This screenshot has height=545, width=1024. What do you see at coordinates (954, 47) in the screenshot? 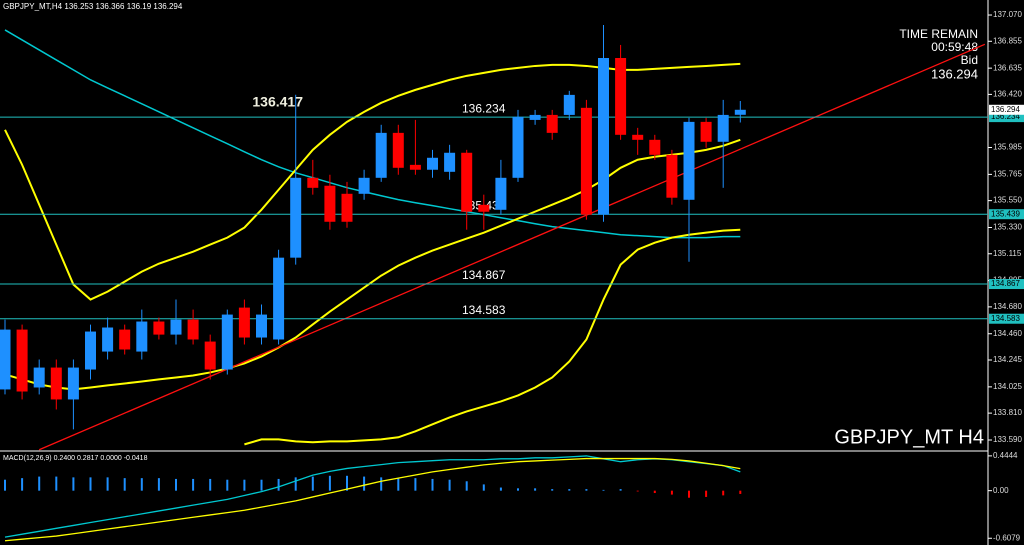
I see `time-remain: 00:59:48` at bounding box center [954, 47].